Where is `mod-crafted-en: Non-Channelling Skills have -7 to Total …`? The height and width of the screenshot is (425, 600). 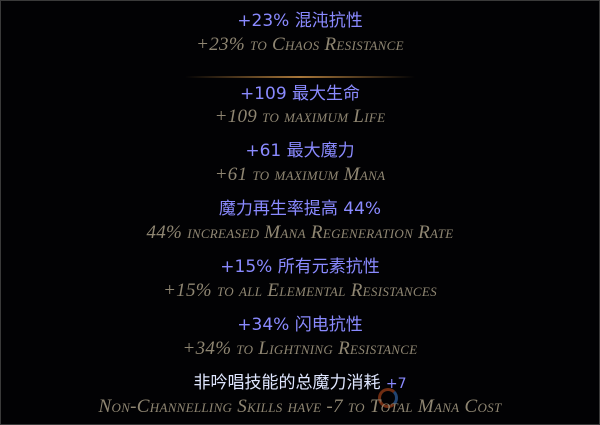 mod-crafted-en: Non-Channelling Skills have -7 to Total … is located at coordinates (300, 406).